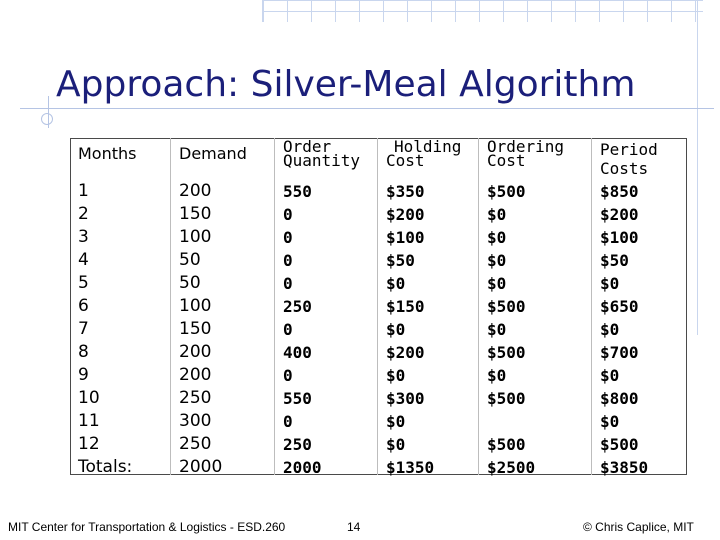  Describe the element at coordinates (47, 119) in the screenshot. I see `decorative-circle` at that location.